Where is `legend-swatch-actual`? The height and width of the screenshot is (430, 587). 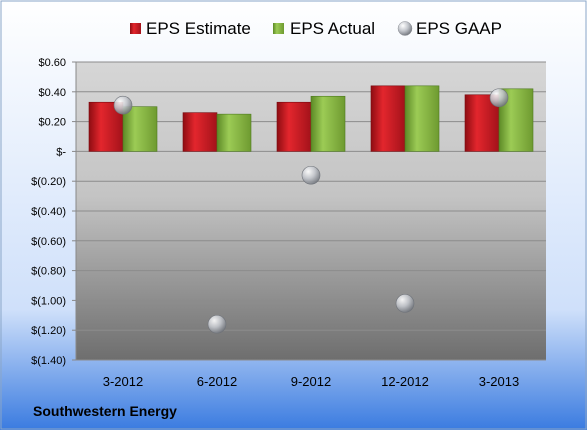 legend-swatch-actual is located at coordinates (278, 28).